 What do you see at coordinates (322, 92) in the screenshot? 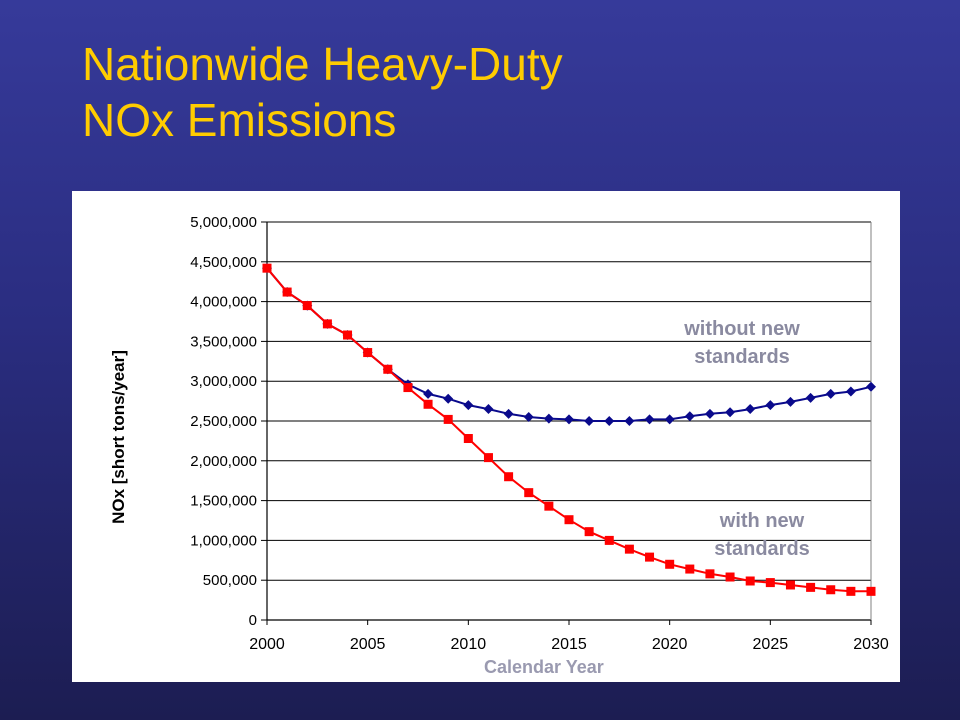
I see `slide-title: Nationwide Heavy-Duty NOx Emissions` at bounding box center [322, 92].